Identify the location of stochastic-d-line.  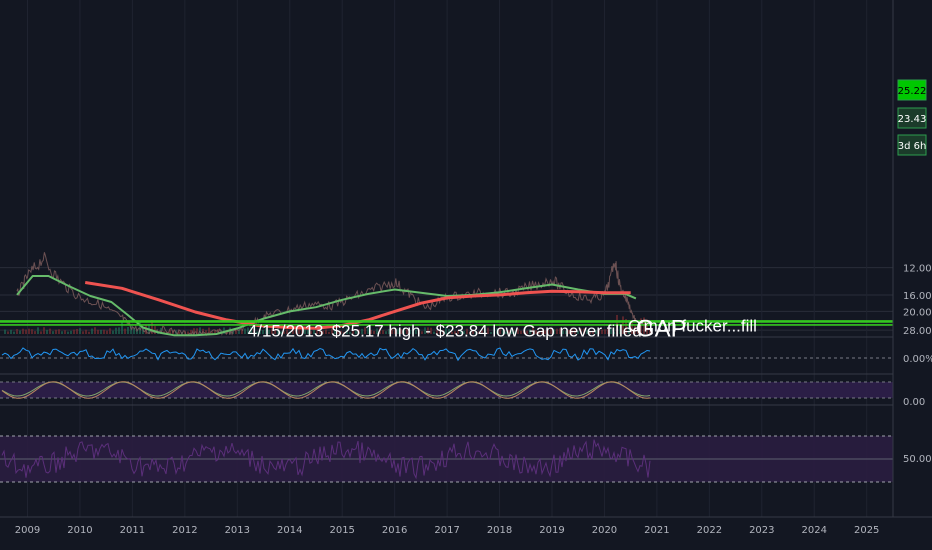
(326, 390).